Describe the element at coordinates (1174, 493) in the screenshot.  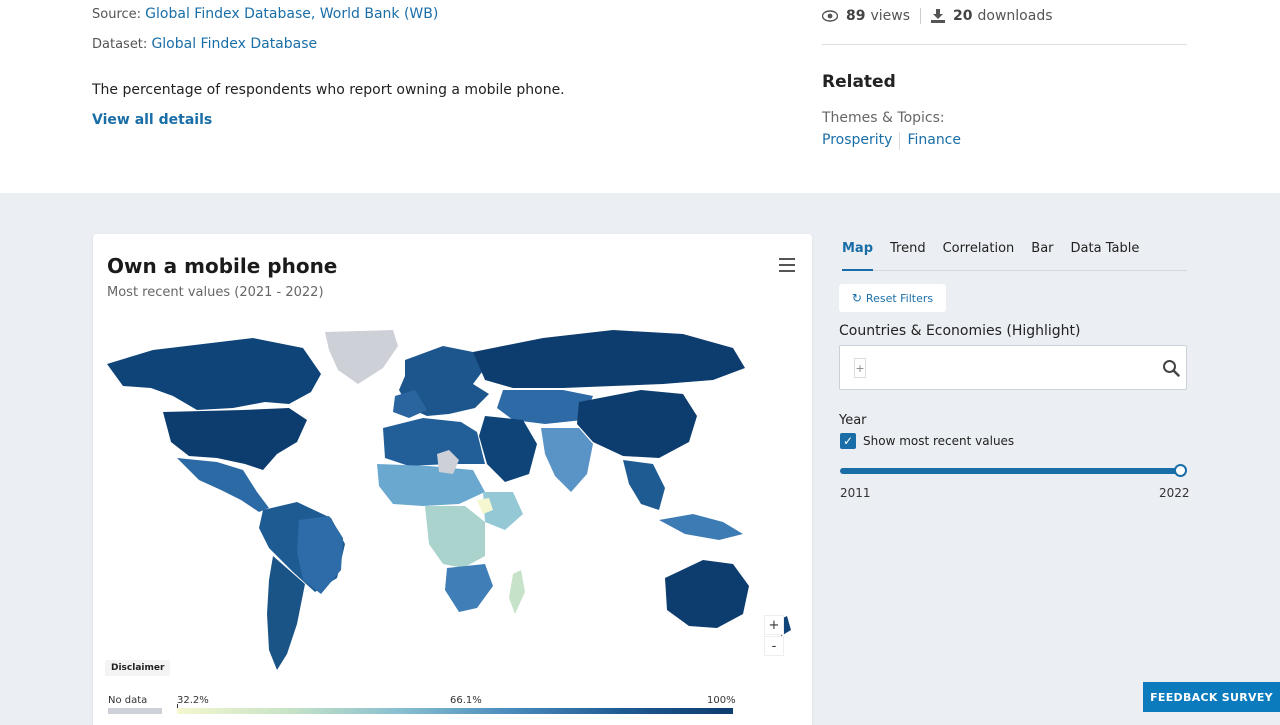
I see `year-max-label: 2022` at that location.